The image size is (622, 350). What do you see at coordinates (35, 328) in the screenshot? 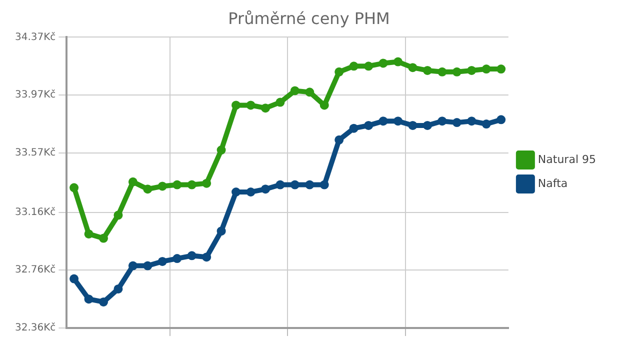
I see `y-tick-label: 32.36Kč` at bounding box center [35, 328].